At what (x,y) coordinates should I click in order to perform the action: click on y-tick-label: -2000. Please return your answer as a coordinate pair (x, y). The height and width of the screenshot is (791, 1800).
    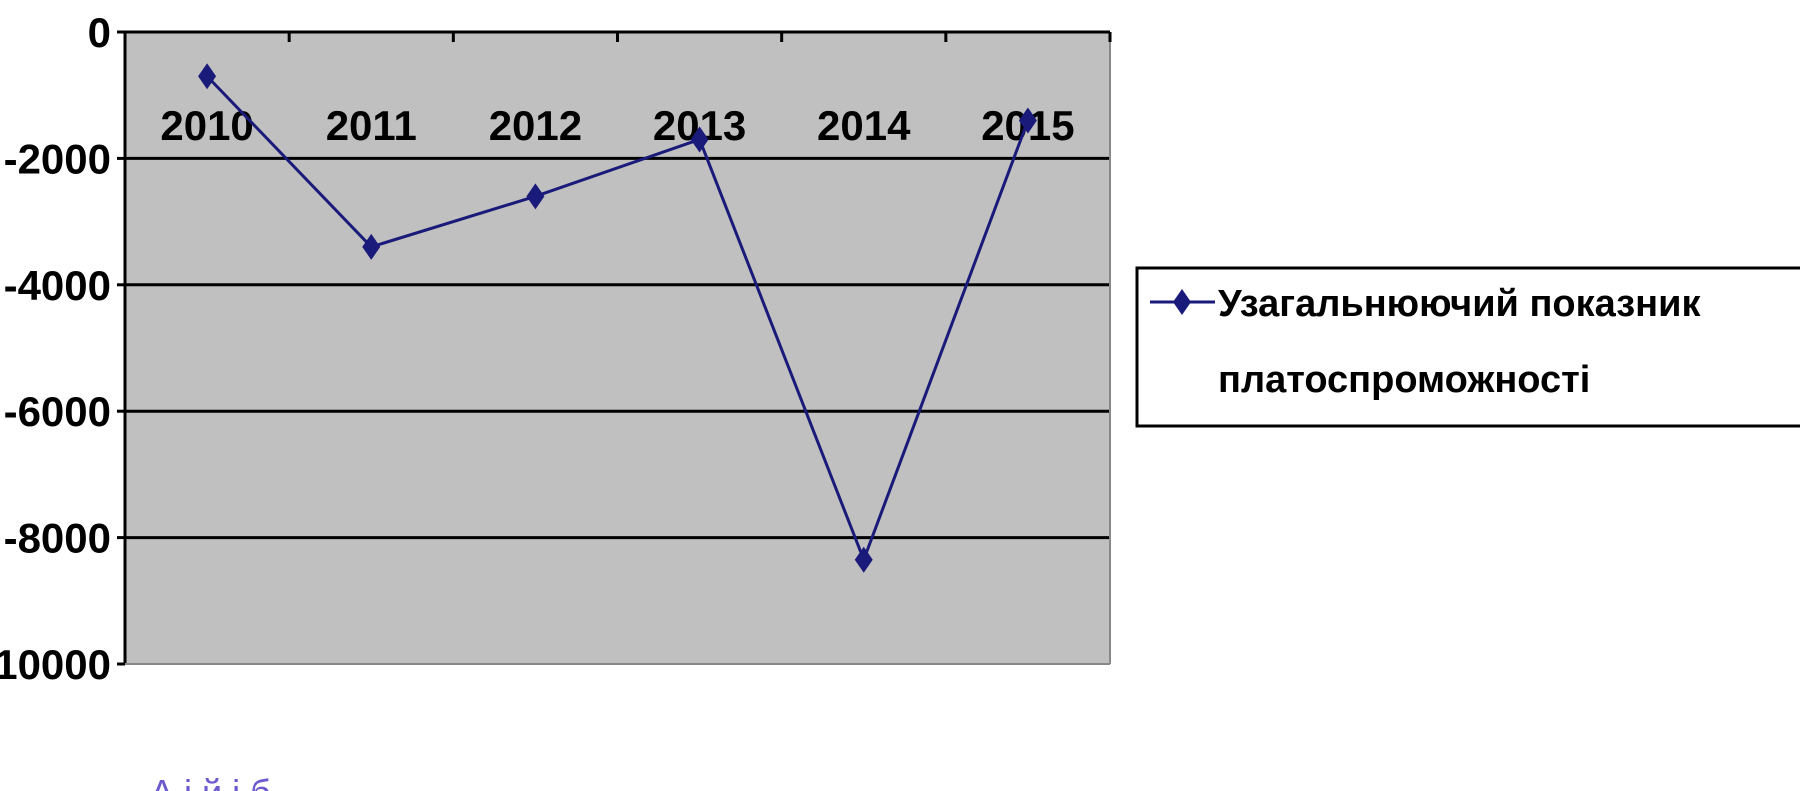
    Looking at the image, I should click on (57, 158).